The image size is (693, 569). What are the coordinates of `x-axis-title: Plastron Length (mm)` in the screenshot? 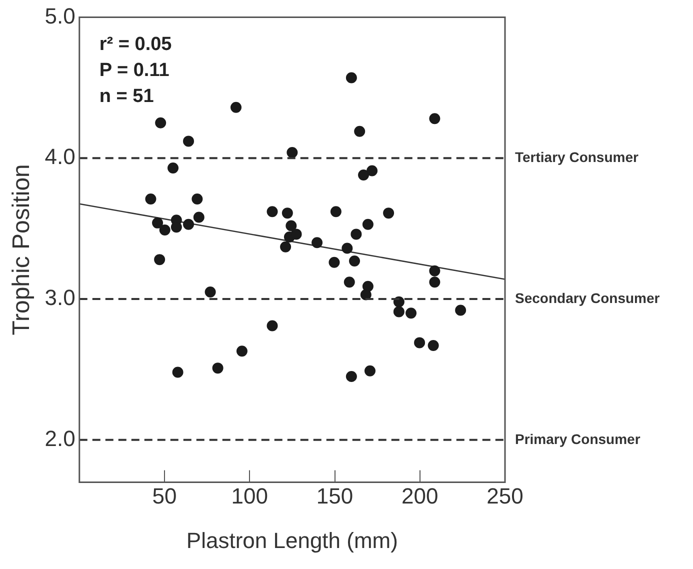 It's located at (292, 540).